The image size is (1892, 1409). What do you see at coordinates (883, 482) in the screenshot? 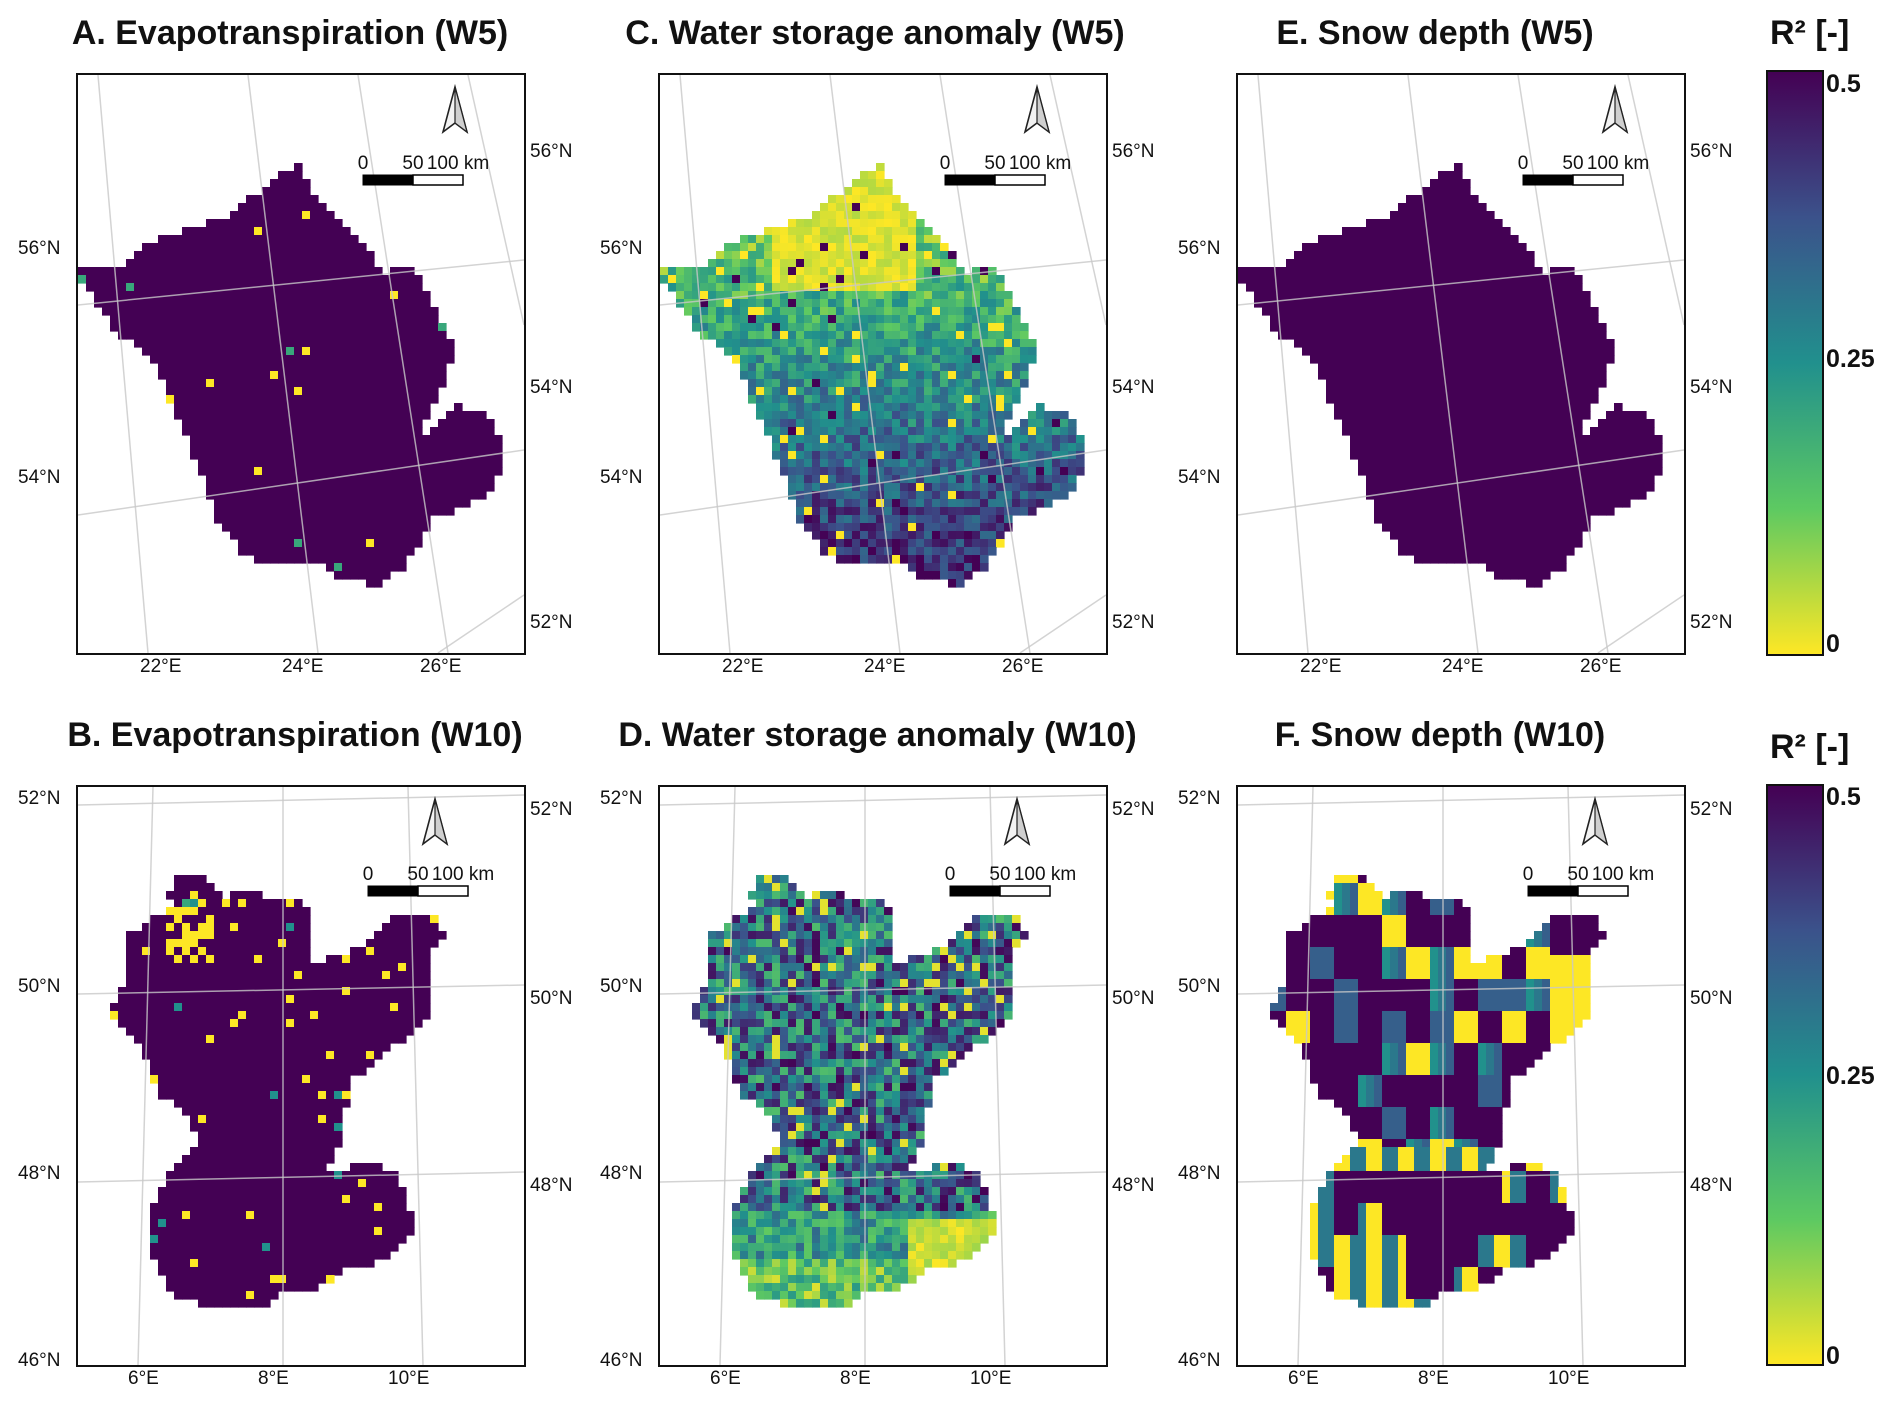
I see `graticule-line` at bounding box center [883, 482].